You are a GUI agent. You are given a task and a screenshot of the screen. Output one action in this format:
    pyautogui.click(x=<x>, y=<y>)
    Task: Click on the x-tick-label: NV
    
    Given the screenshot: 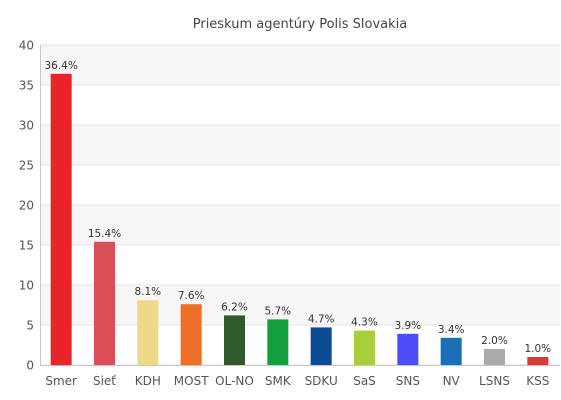 What is the action you would take?
    pyautogui.click(x=452, y=381)
    